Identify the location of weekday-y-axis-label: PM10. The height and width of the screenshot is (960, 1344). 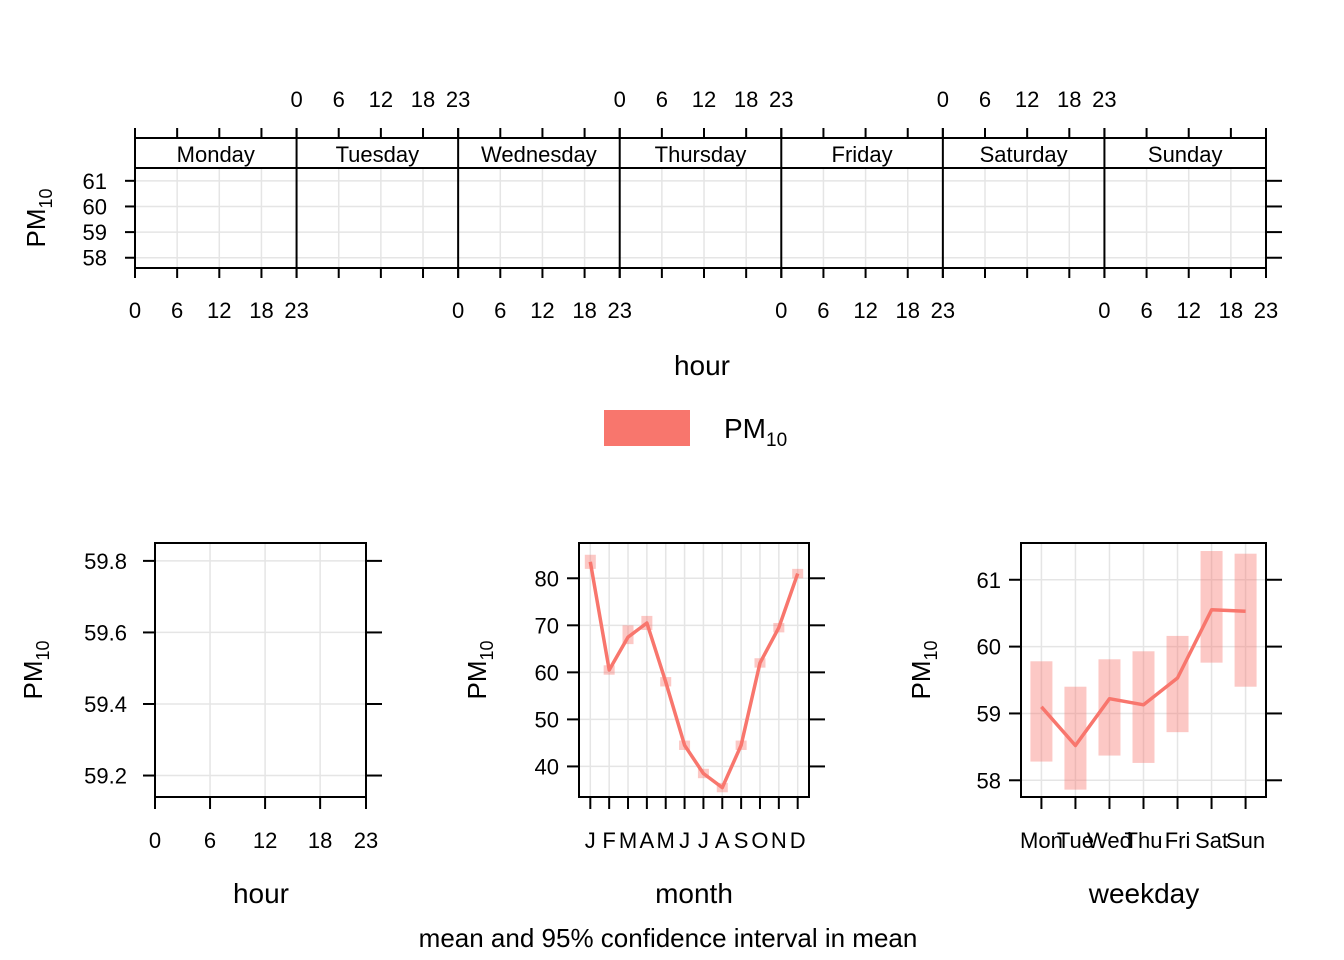
(923, 669).